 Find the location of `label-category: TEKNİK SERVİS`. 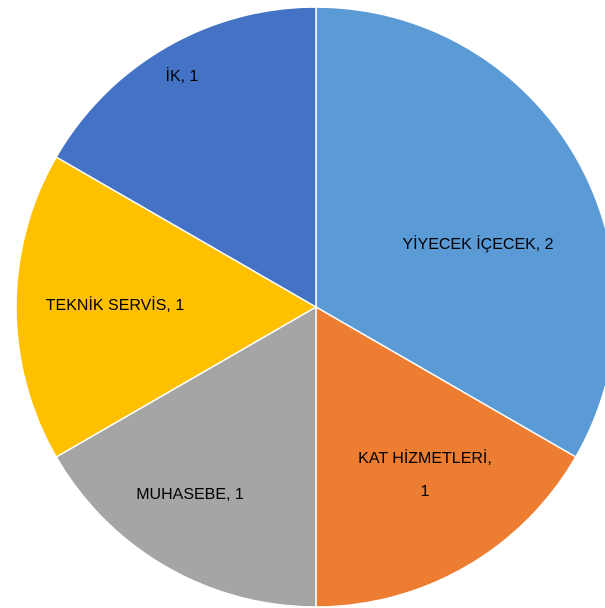

label-category: TEKNİK SERVİS is located at coordinates (106, 304).